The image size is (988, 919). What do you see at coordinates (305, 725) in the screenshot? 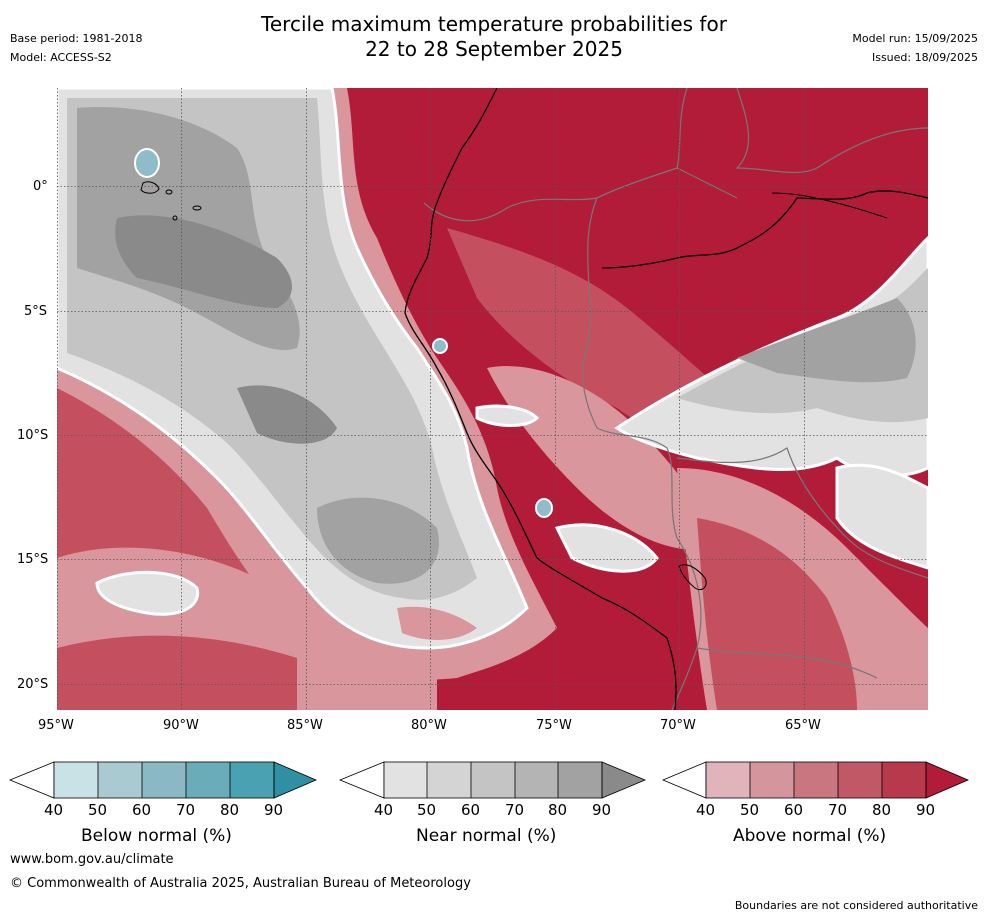
I see `lon-label: 85°W` at bounding box center [305, 725].